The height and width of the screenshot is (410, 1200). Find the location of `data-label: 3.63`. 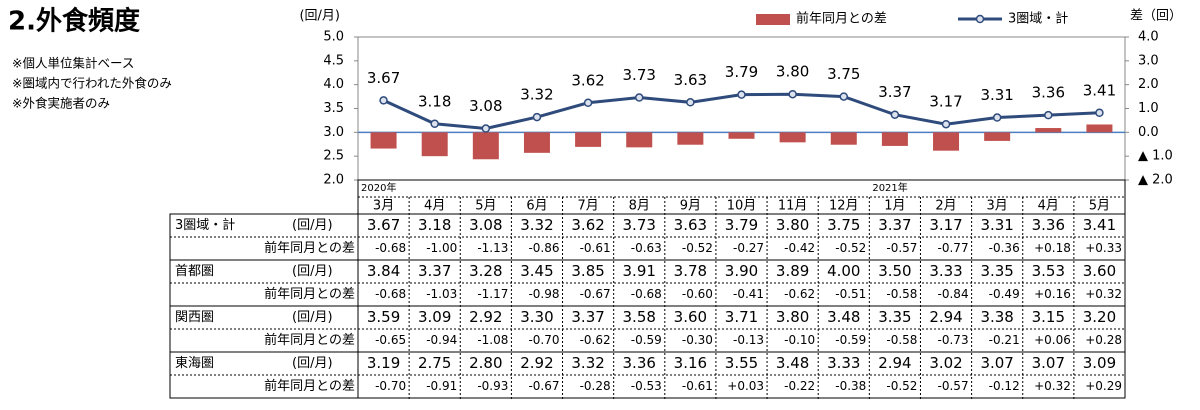

data-label: 3.63 is located at coordinates (690, 80).